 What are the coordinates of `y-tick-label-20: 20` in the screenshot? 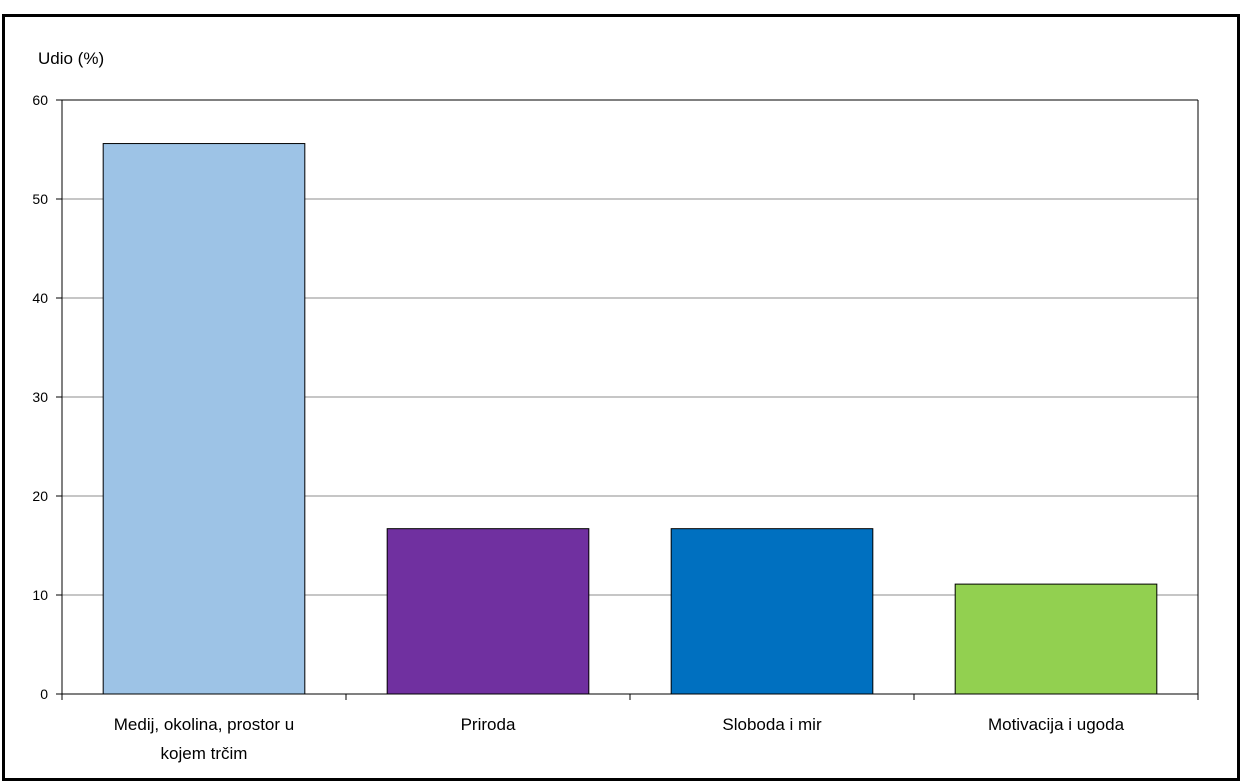 It's located at (40, 496).